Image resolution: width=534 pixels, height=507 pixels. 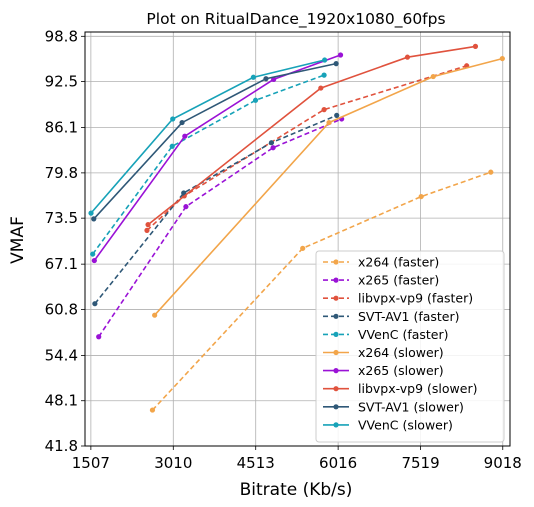 What do you see at coordinates (18, 240) in the screenshot?
I see `y-axis-label: VMAF` at bounding box center [18, 240].